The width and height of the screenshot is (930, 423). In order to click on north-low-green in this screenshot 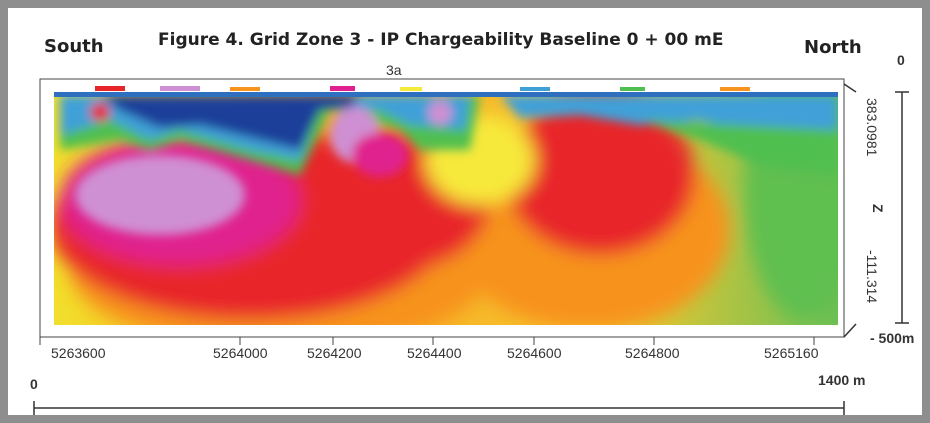, I will do `click(739, 147)`.